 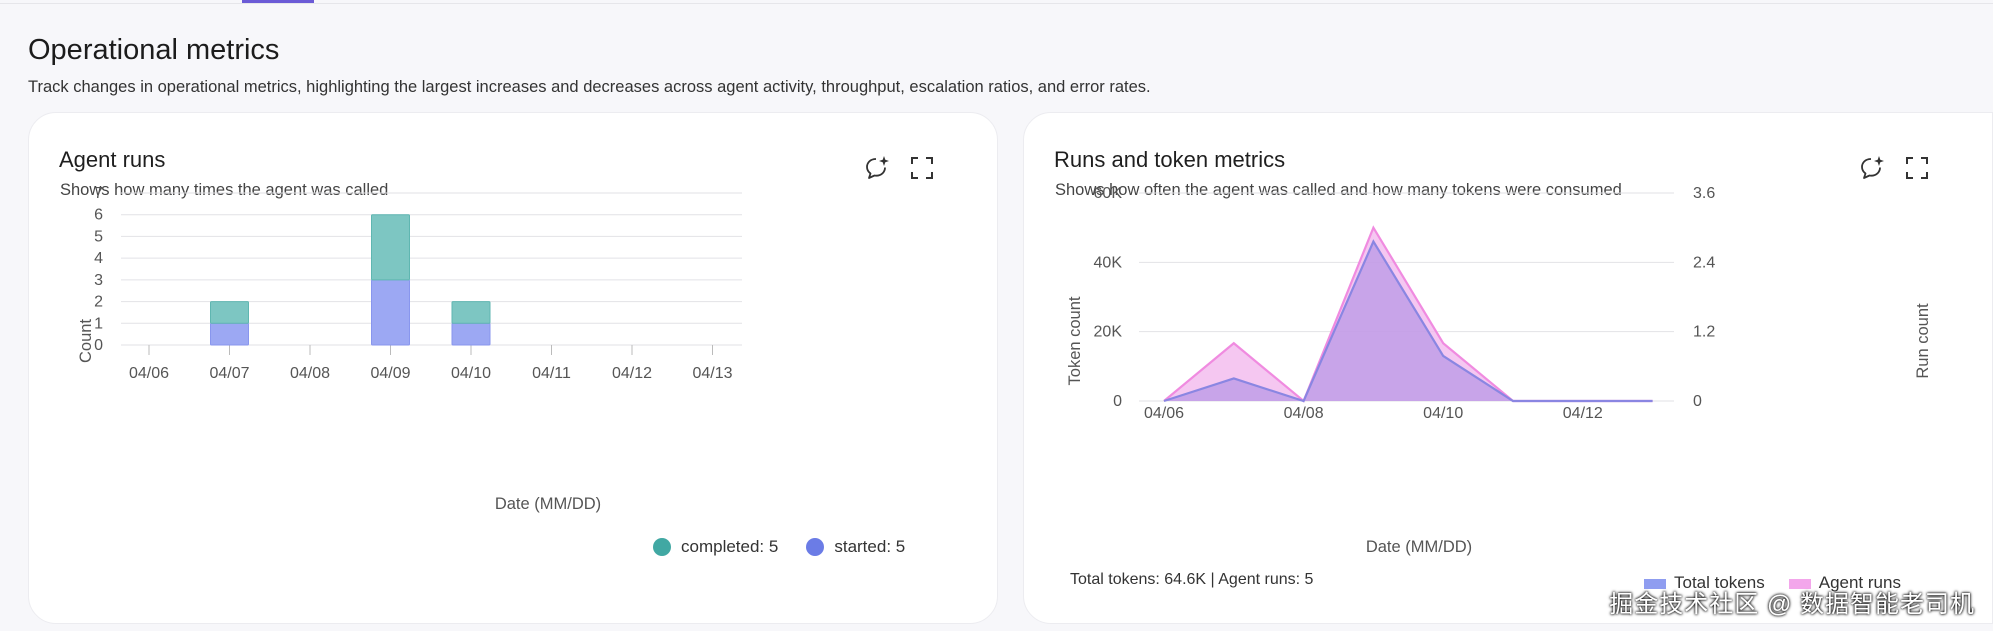 I want to click on y-tick-label: 7, so click(x=98, y=193).